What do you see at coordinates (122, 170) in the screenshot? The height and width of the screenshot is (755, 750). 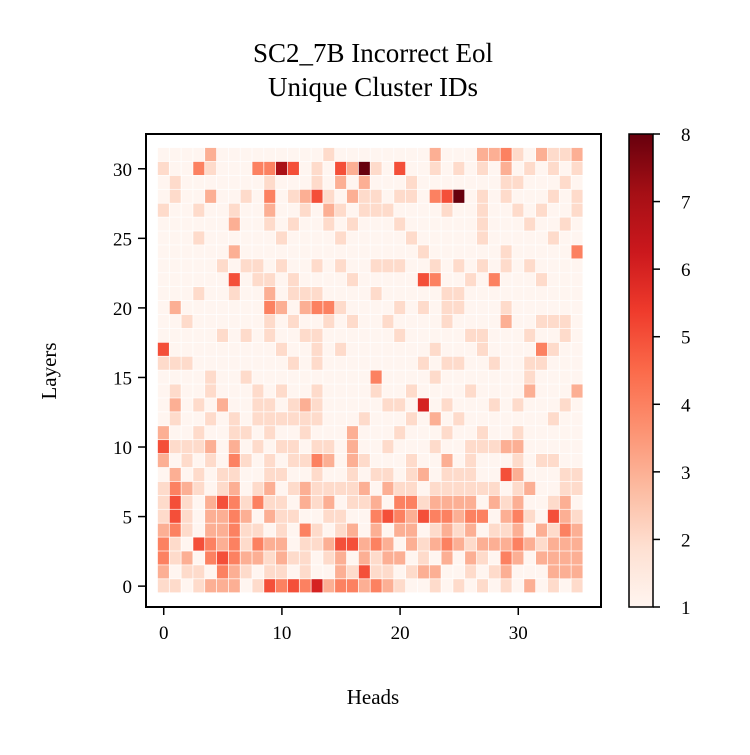 I see `y-tick-label: 30` at bounding box center [122, 170].